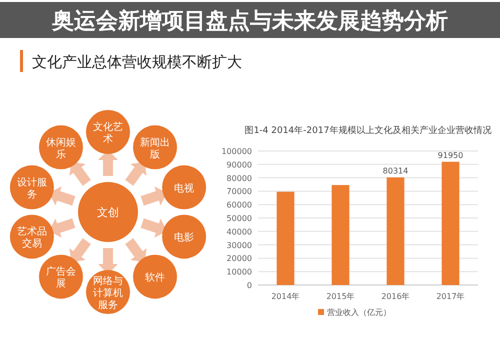 This screenshot has height=362, width=500. Describe the element at coordinates (239, 218) in the screenshot. I see `y-tick-label: 50000` at that location.